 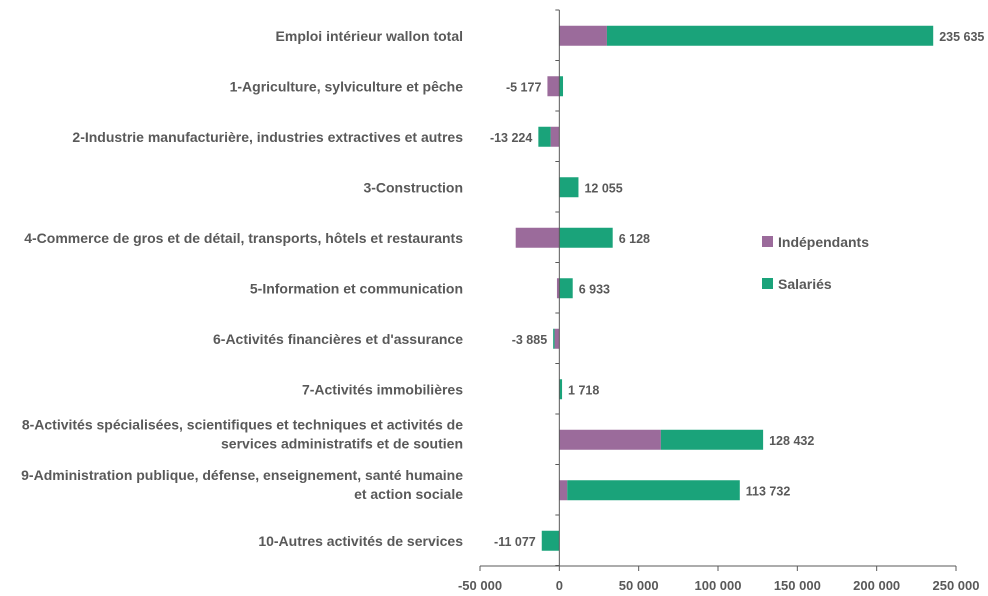 I want to click on data-label-3: 12 055, so click(x=603, y=188).